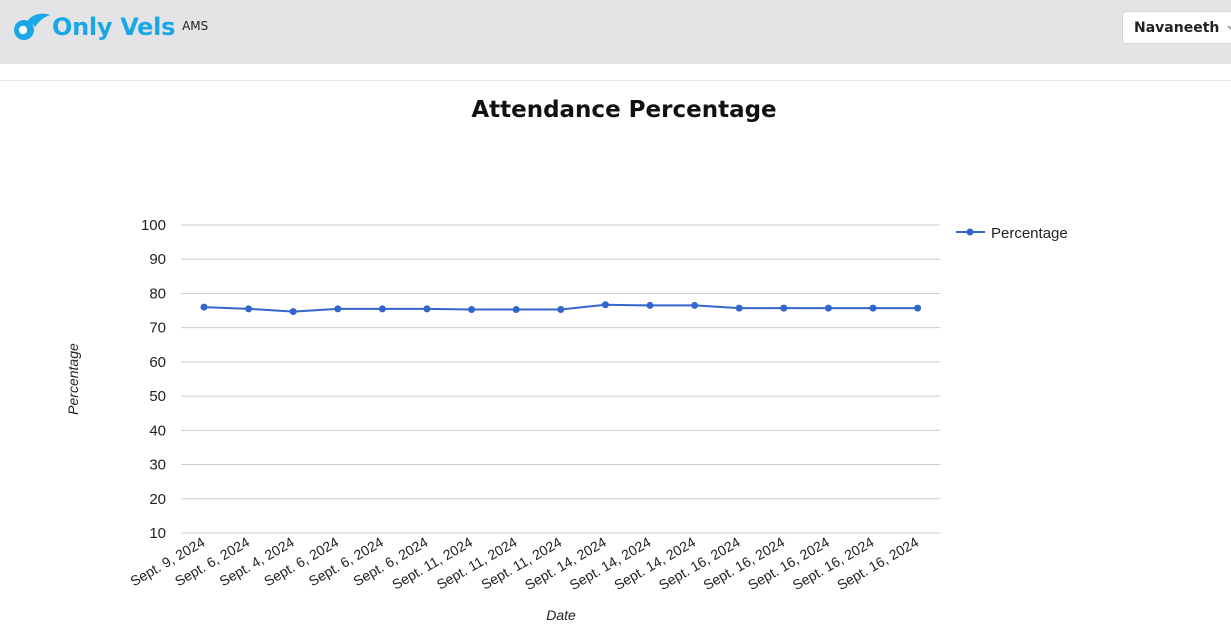 This screenshot has height=631, width=1231. Describe the element at coordinates (157, 396) in the screenshot. I see `y-tick-label: 50` at that location.